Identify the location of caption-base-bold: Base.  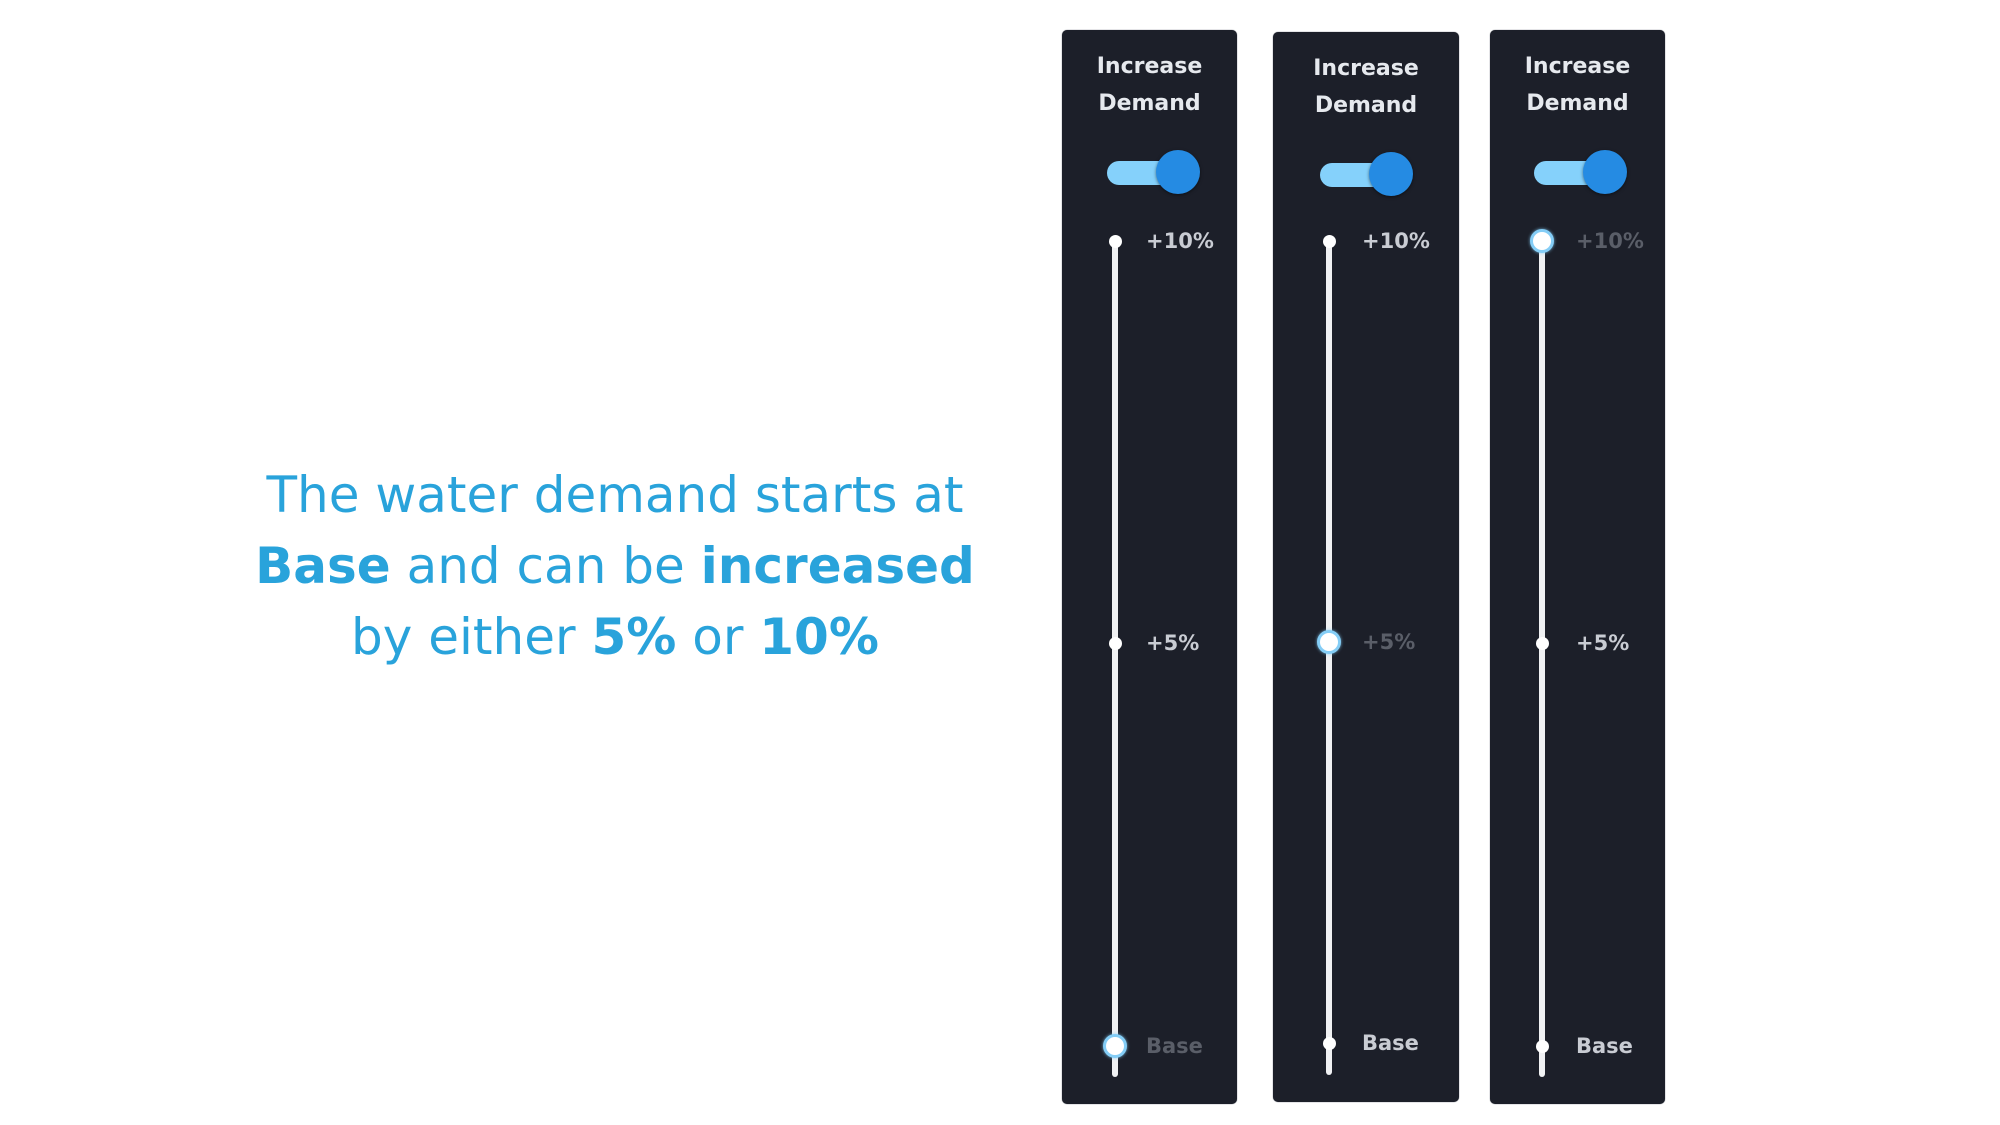
(323, 566).